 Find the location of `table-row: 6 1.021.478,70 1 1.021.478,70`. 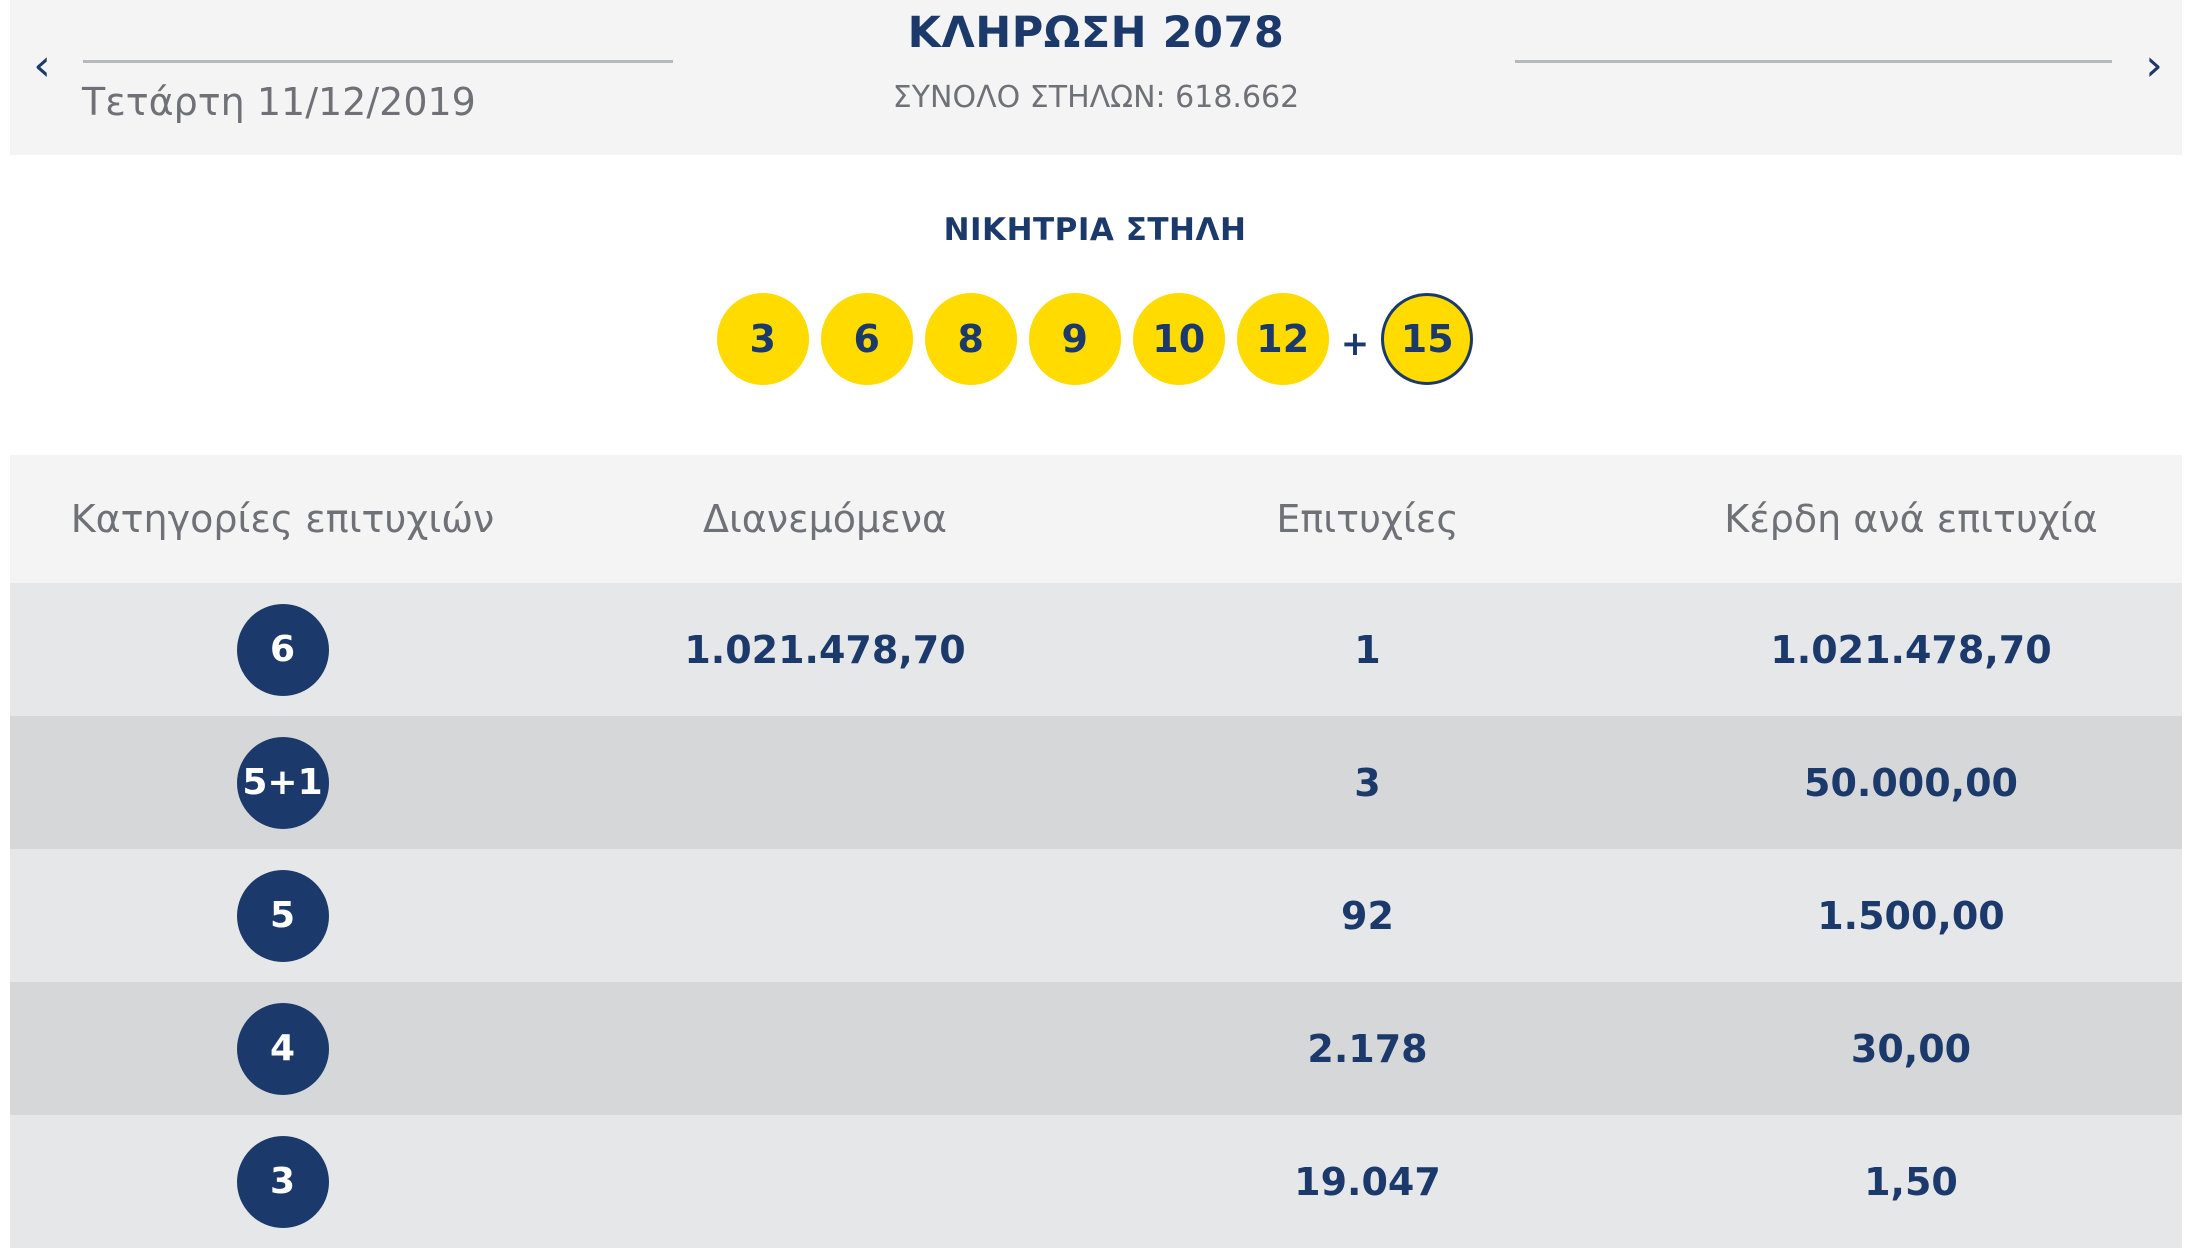

table-row: 6 1.021.478,70 1 1.021.478,70 is located at coordinates (1096, 649).